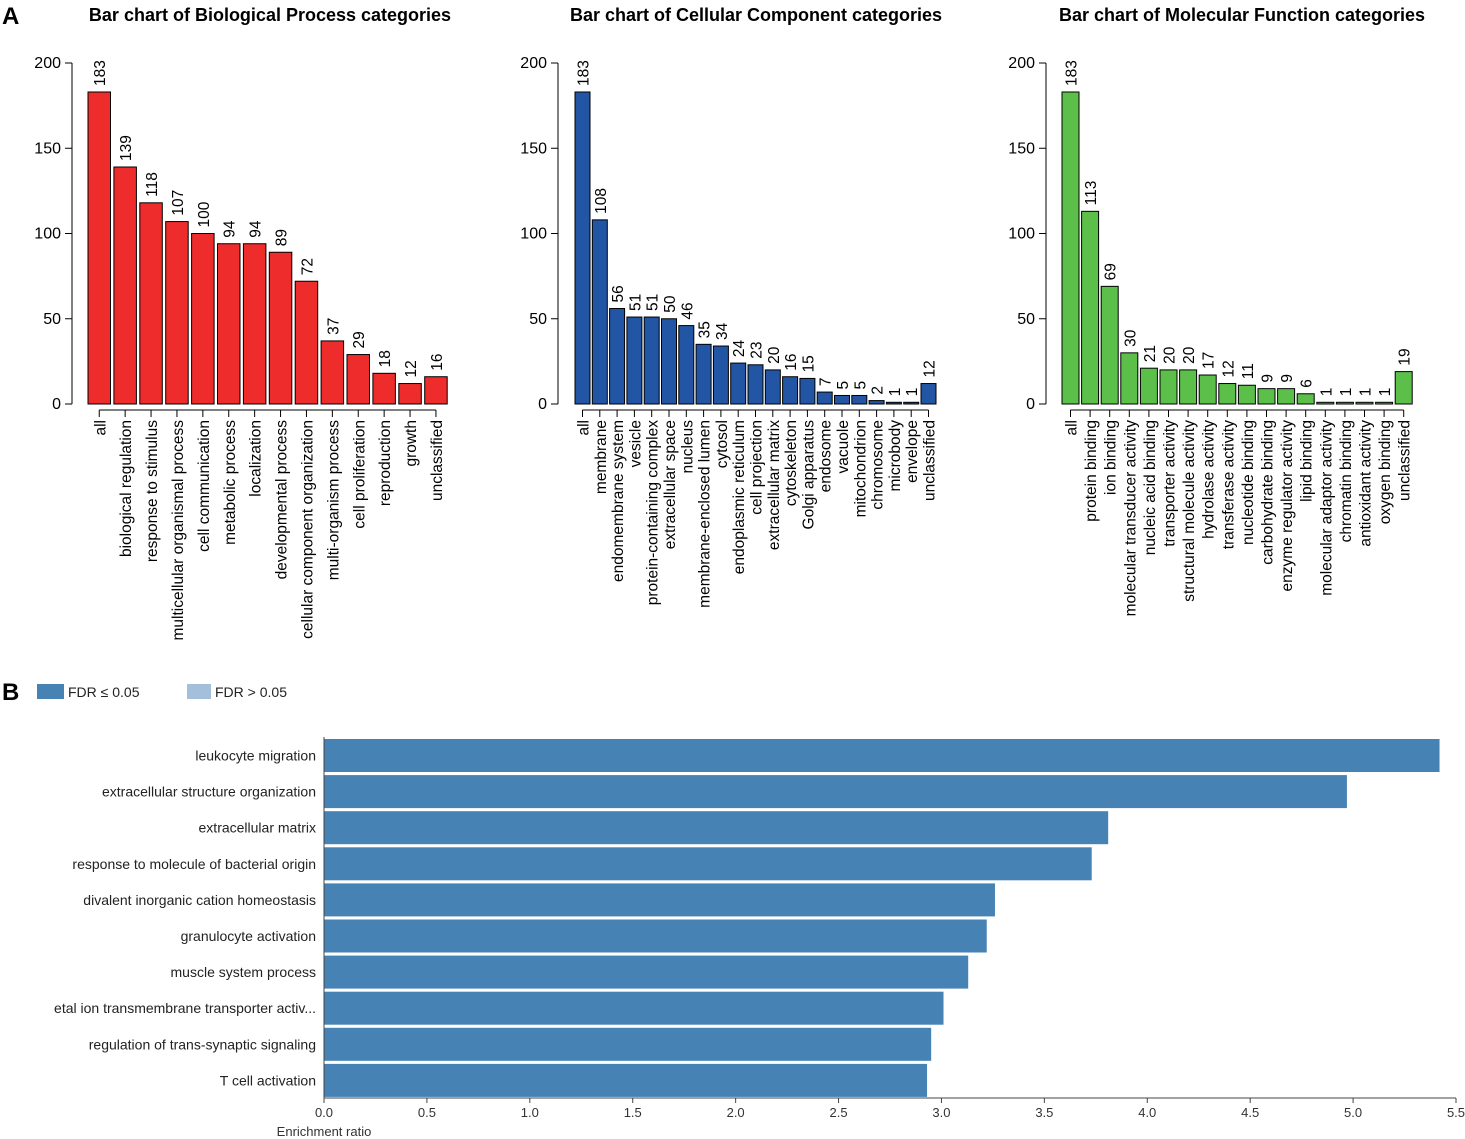 The height and width of the screenshot is (1139, 1465). I want to click on cc-category-label: cytoskeleton, so click(791, 463).